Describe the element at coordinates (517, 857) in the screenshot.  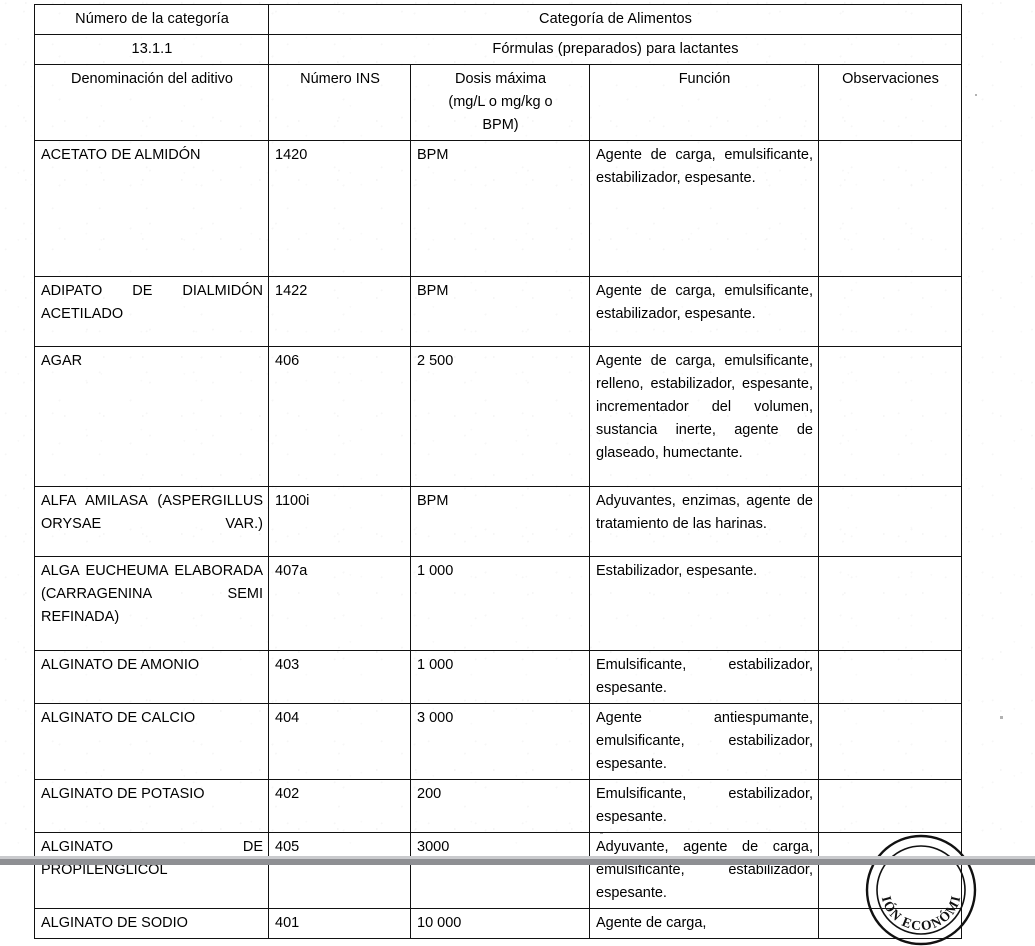
I see `scan-bottom-soft-edge` at that location.